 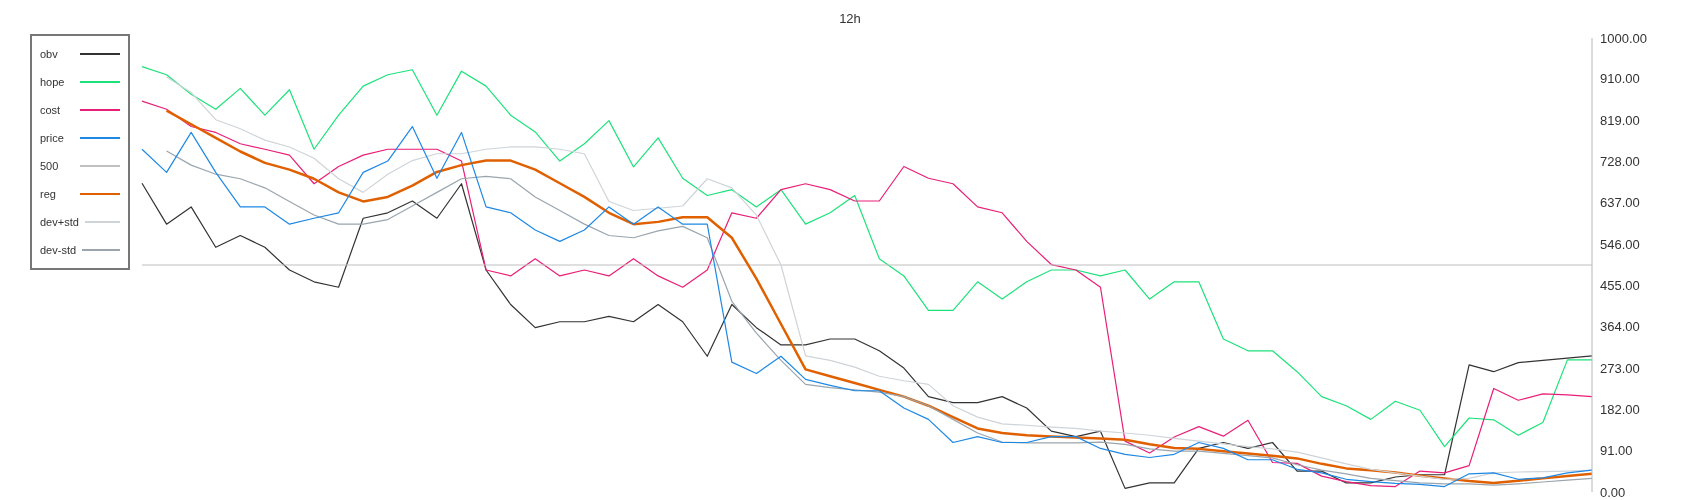 What do you see at coordinates (1620, 203) in the screenshot?
I see `y-tick-label: 637.00` at bounding box center [1620, 203].